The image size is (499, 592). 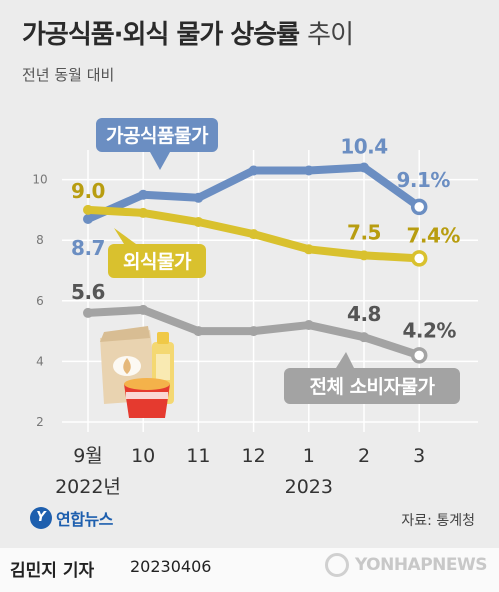 I want to click on chart-subtitle: 전년 동월 대비, so click(x=68, y=75).